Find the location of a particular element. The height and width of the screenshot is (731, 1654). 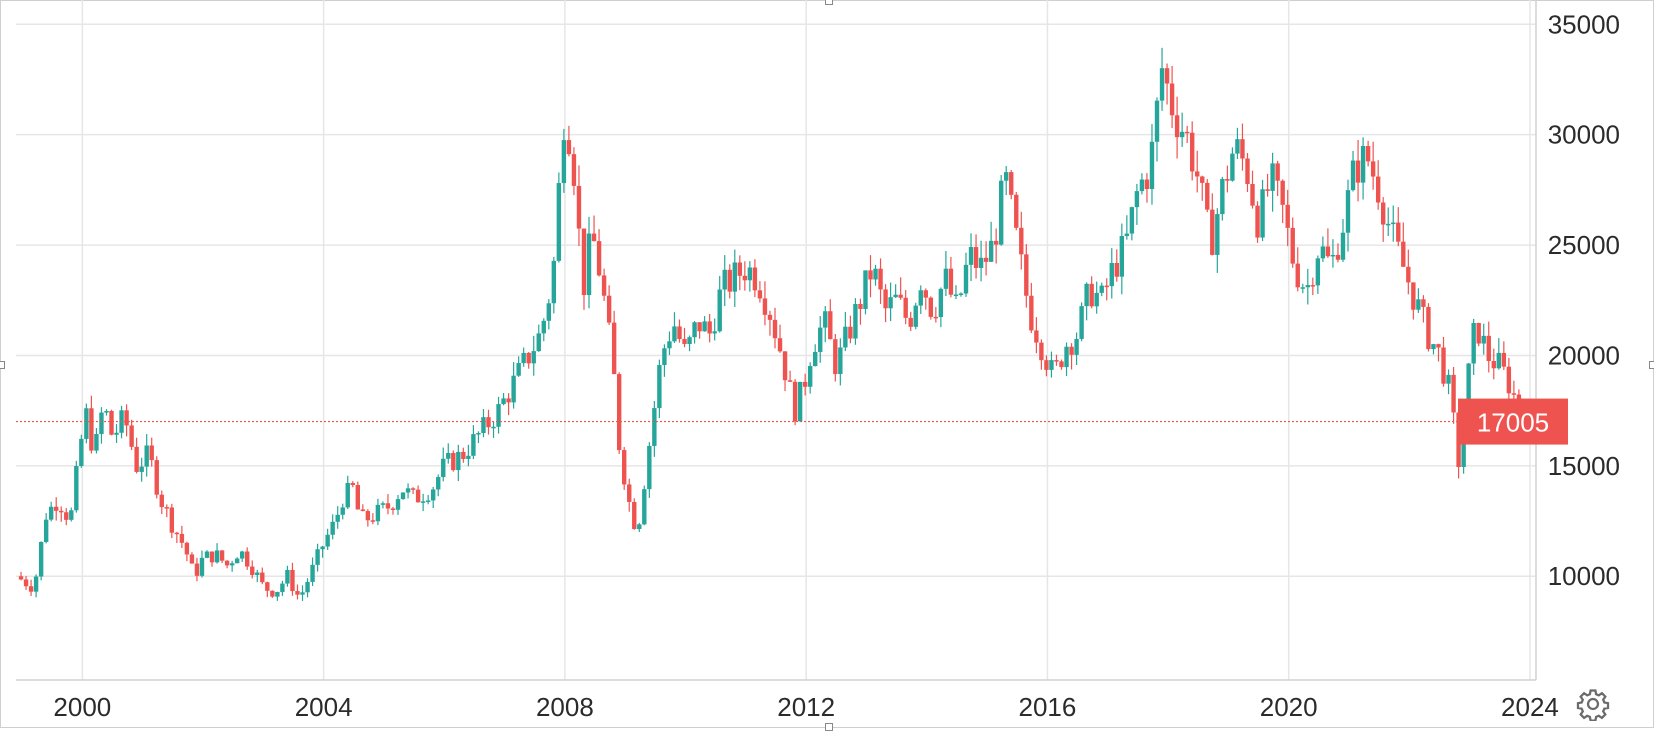

gear-icon is located at coordinates (1593, 704).